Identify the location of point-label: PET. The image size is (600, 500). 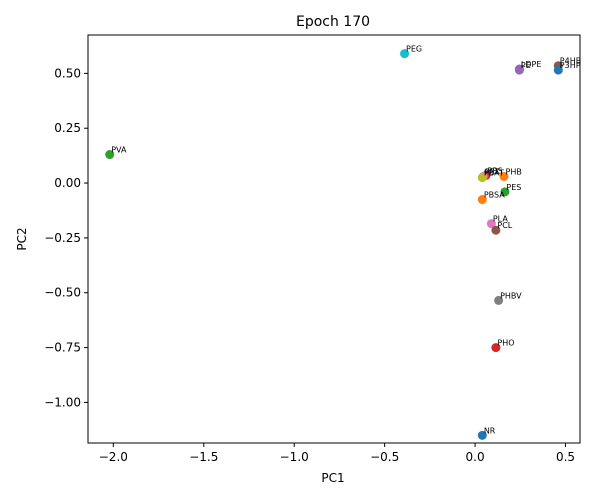
(492, 171).